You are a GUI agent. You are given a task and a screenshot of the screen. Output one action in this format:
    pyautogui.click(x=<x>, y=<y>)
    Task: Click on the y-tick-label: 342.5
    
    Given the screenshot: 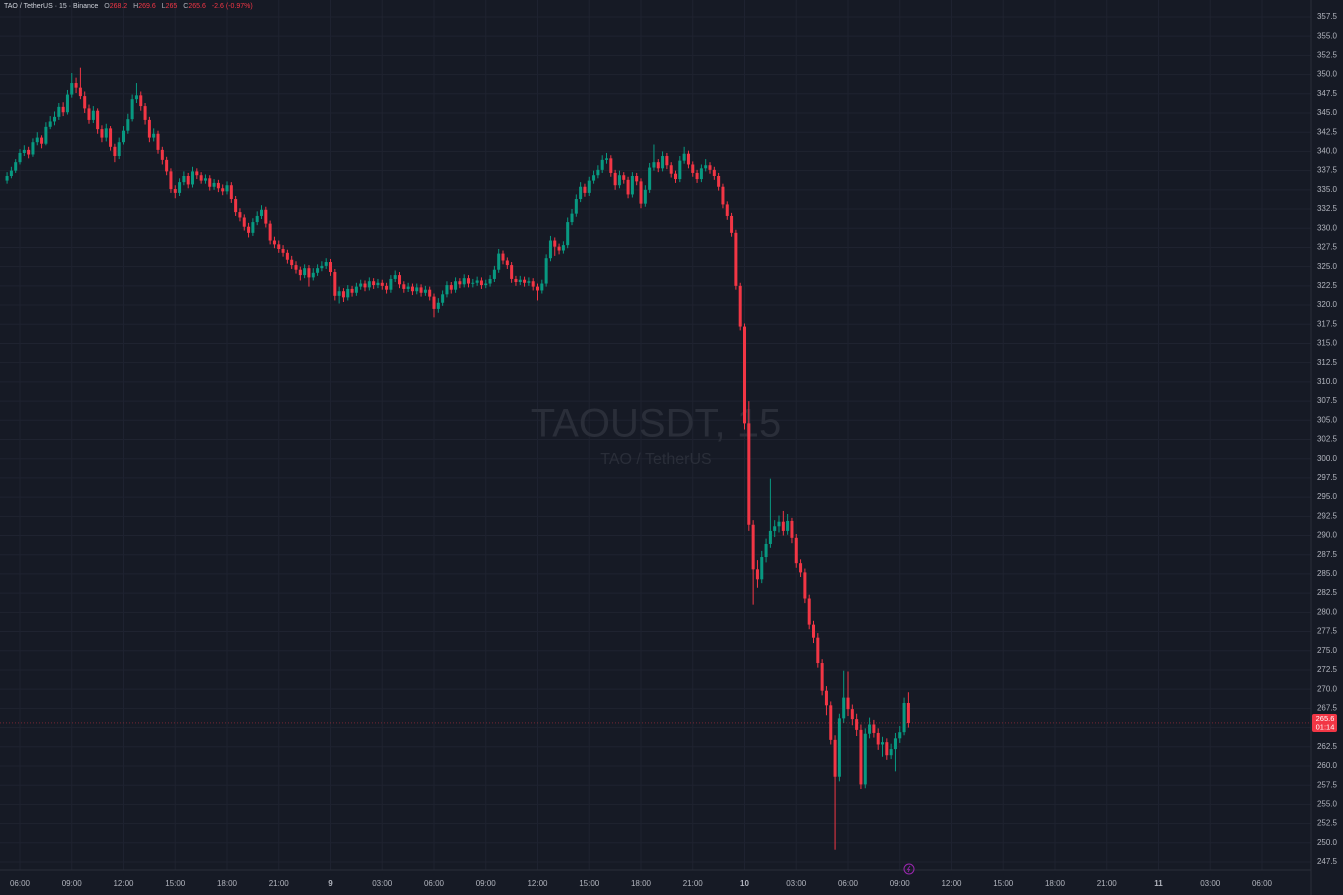 What is the action you would take?
    pyautogui.click(x=1327, y=131)
    